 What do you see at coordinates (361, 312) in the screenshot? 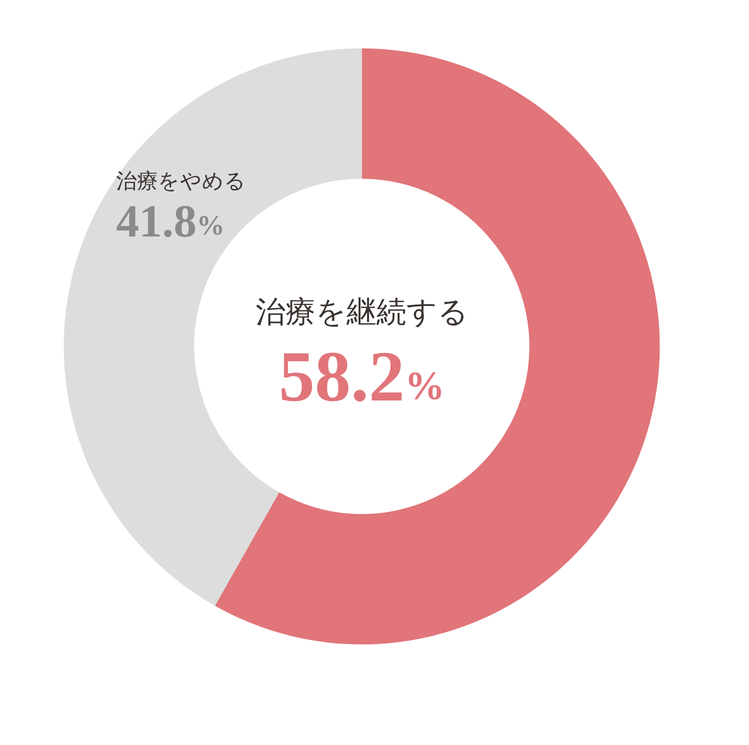
I see `slice-label: 治療を継続する` at bounding box center [361, 312].